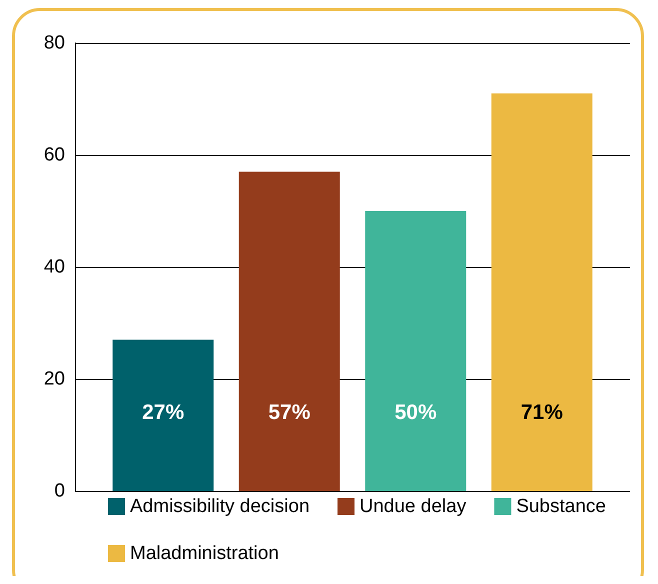  I want to click on data-label: 71%, so click(542, 412).